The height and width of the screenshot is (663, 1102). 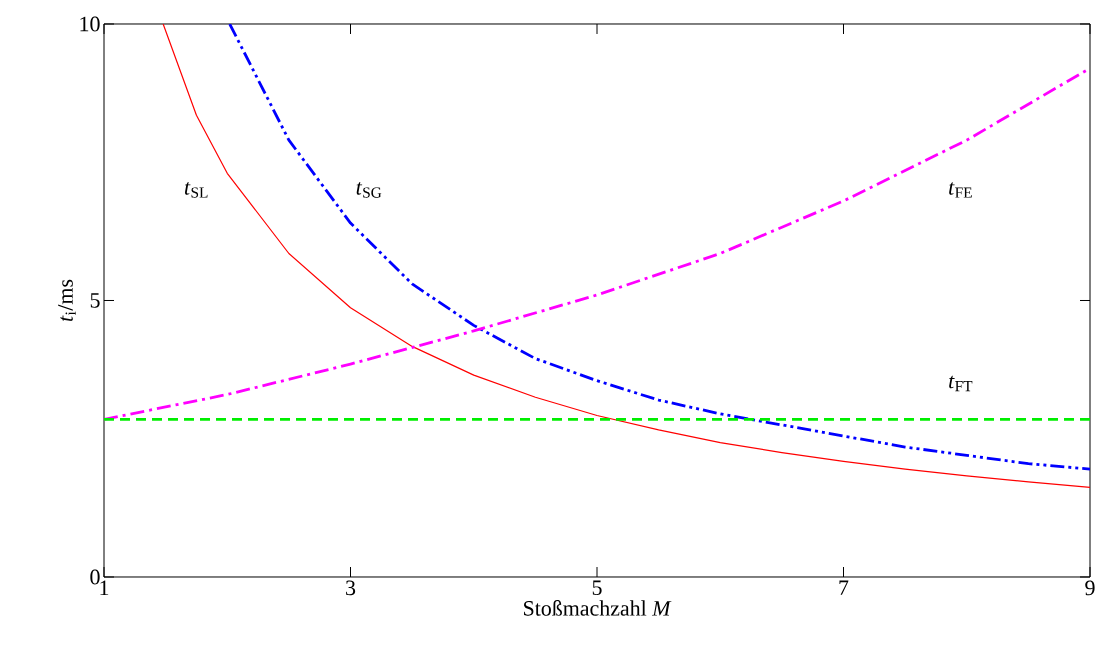 I want to click on x-tick-label: 5, so click(x=597, y=588).